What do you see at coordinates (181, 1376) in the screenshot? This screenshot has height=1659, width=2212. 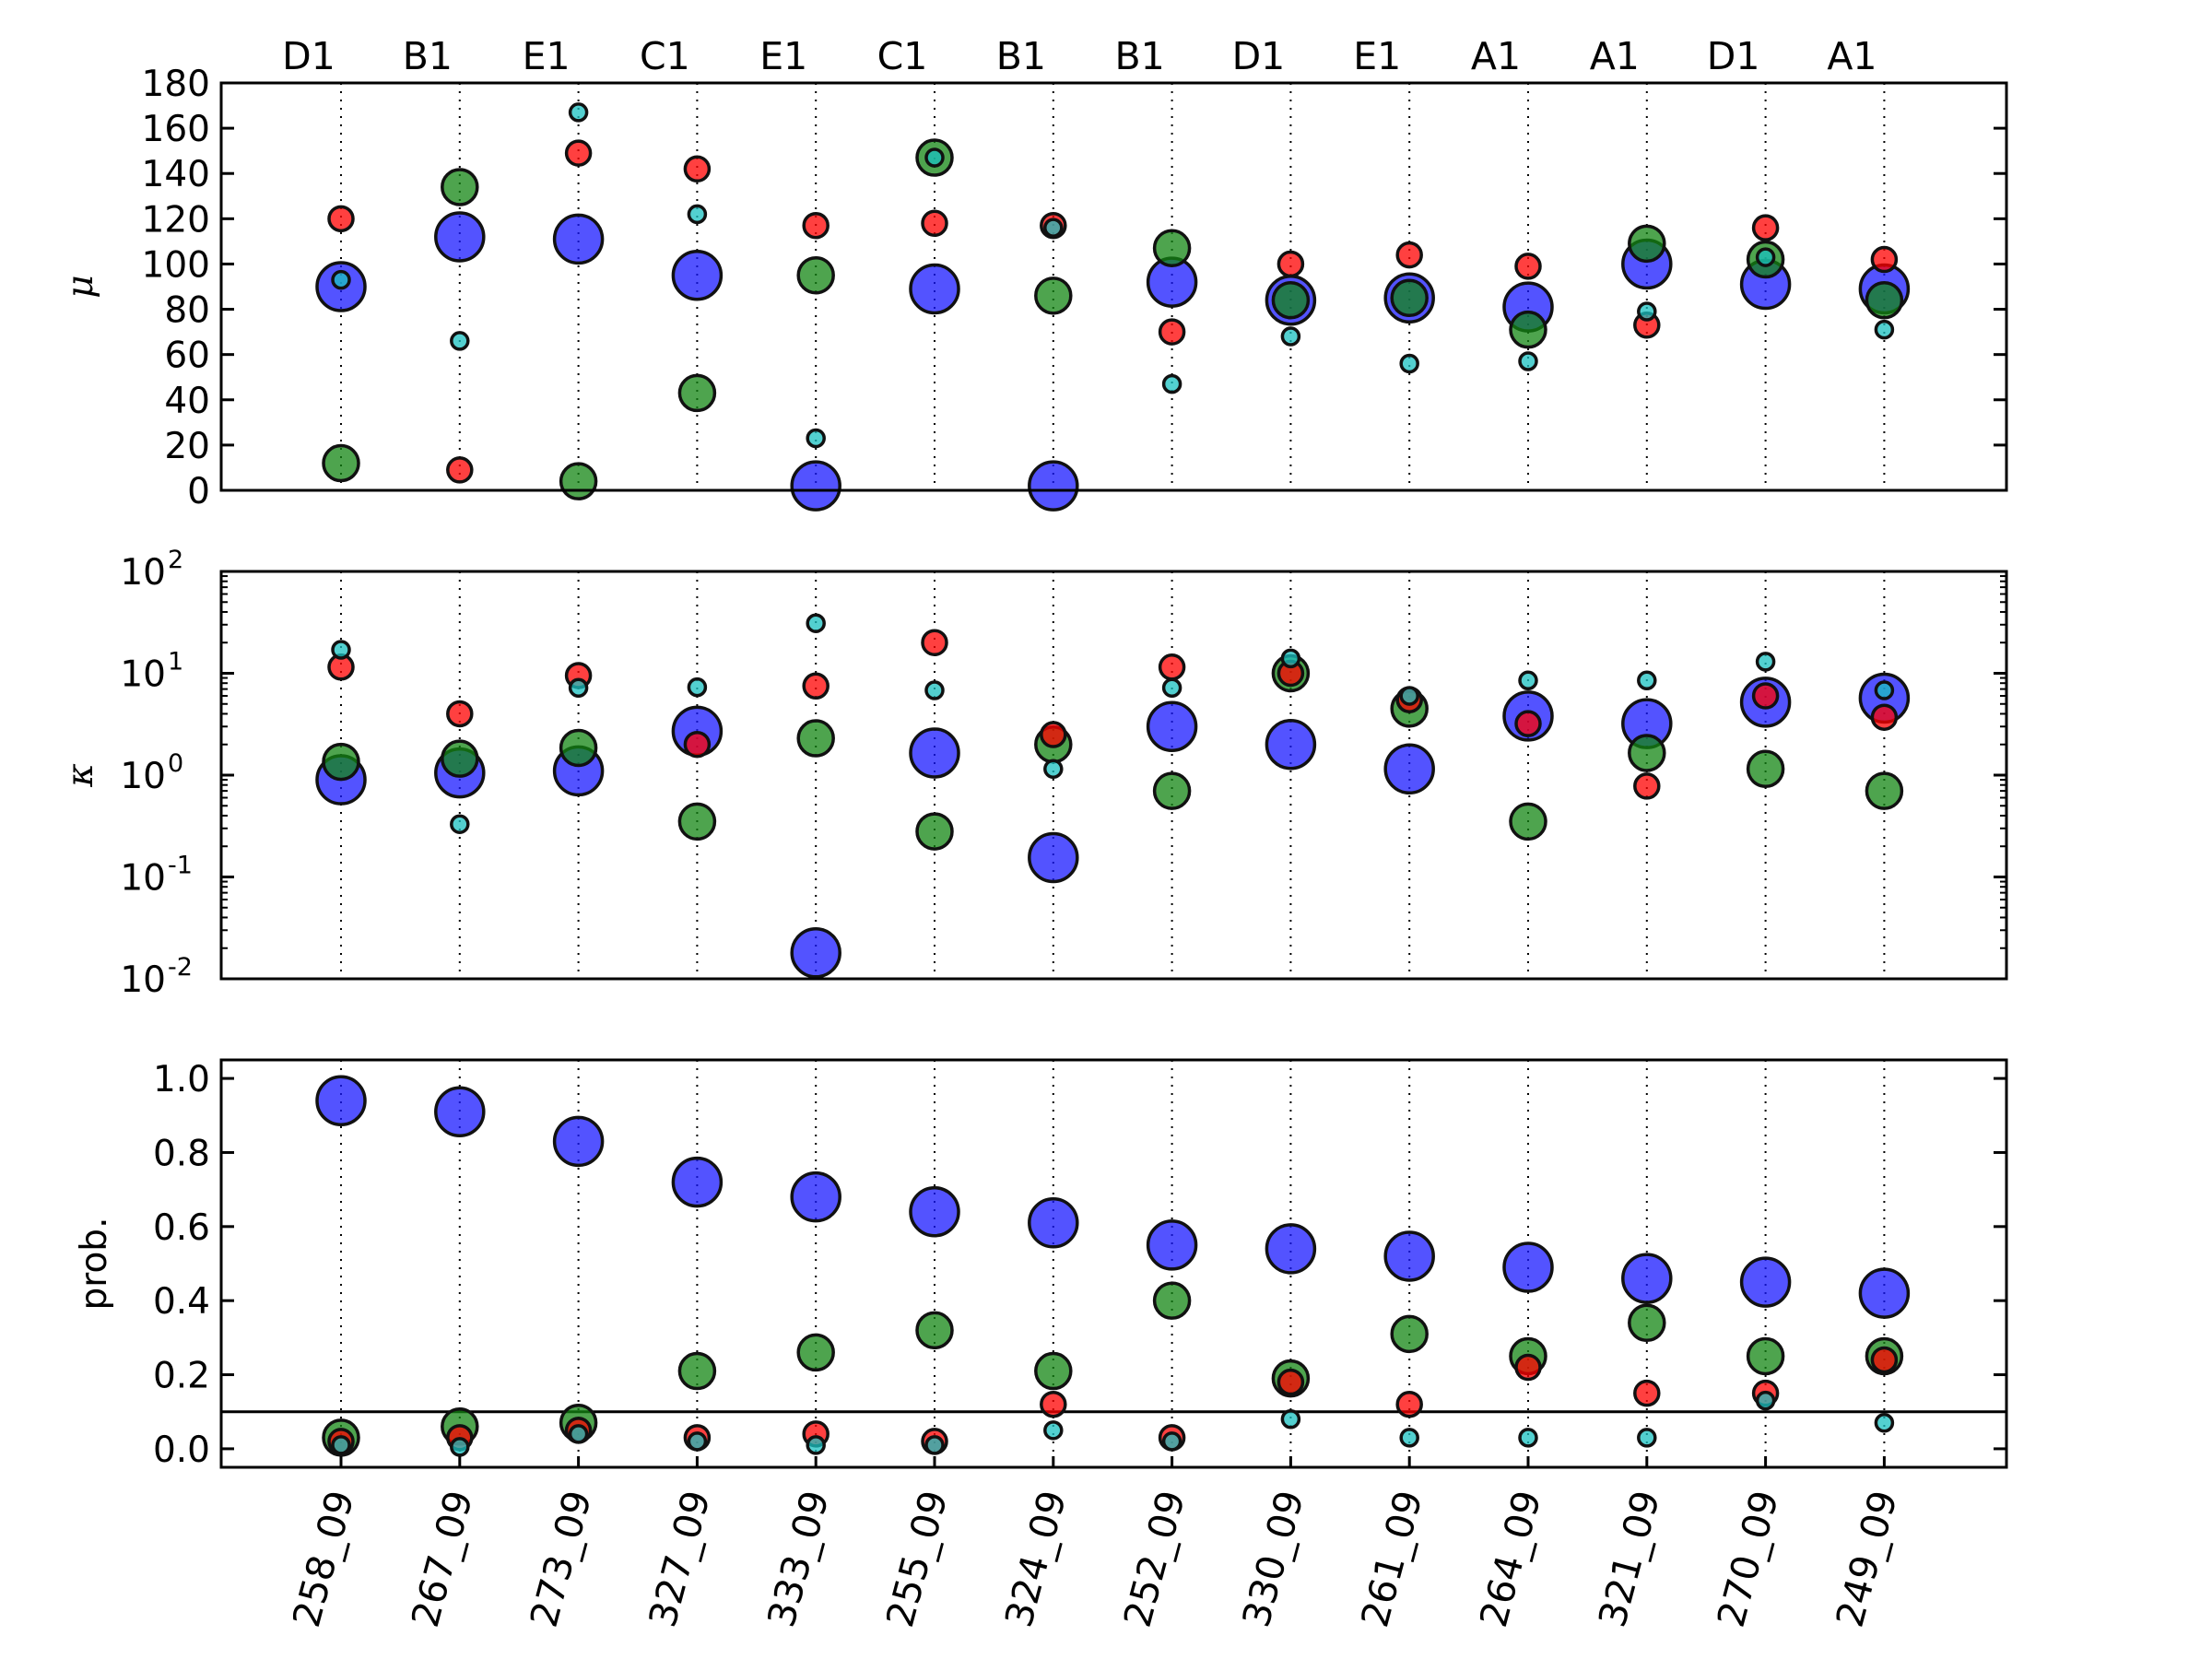 I see `prob-ytick-label: 0.2` at bounding box center [181, 1376].